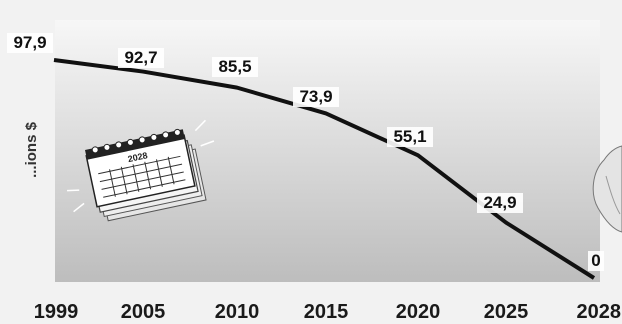 The height and width of the screenshot is (324, 622). I want to click on x-tick-label: 2020, so click(418, 312).